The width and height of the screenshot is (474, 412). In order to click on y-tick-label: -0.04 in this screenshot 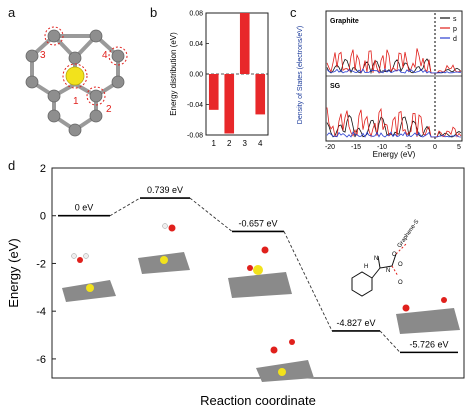, I will do `click(195, 105)`.